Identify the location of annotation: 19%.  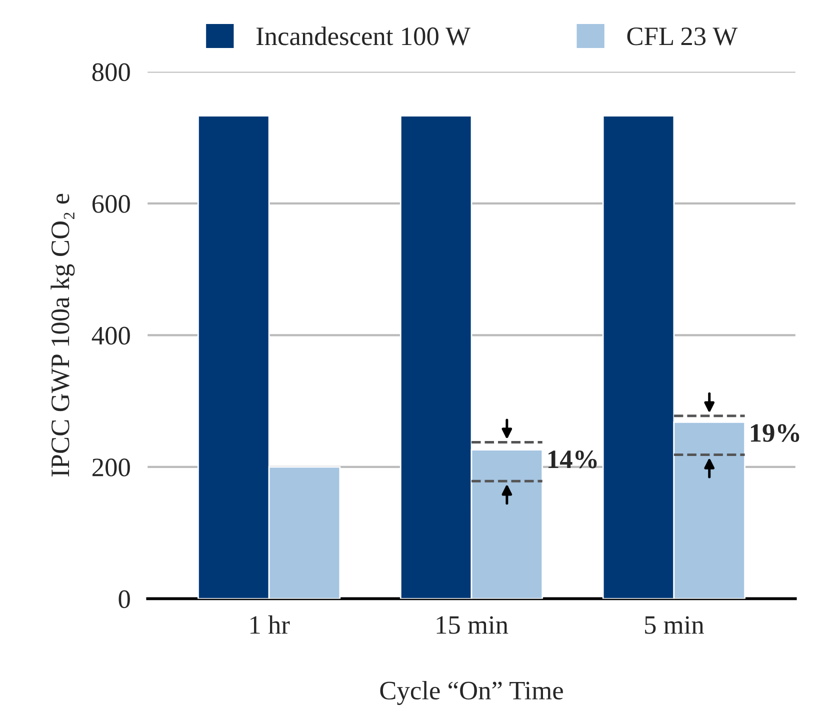
(775, 433).